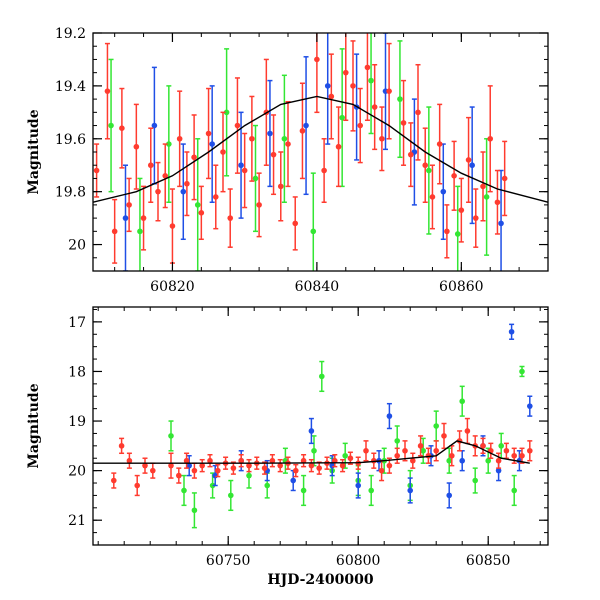  I want to click on bottom-y-axis-label: Magnitude, so click(34, 425).